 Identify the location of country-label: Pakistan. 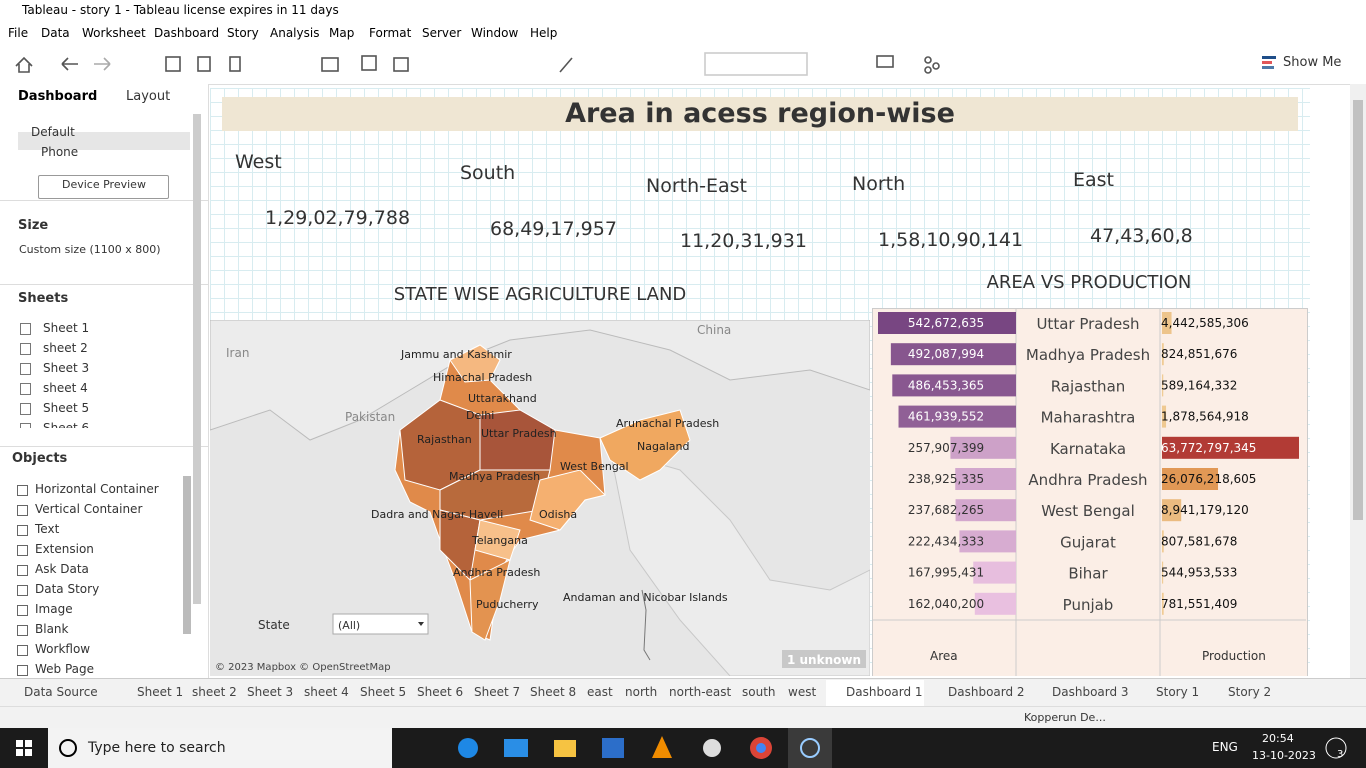
(370, 417).